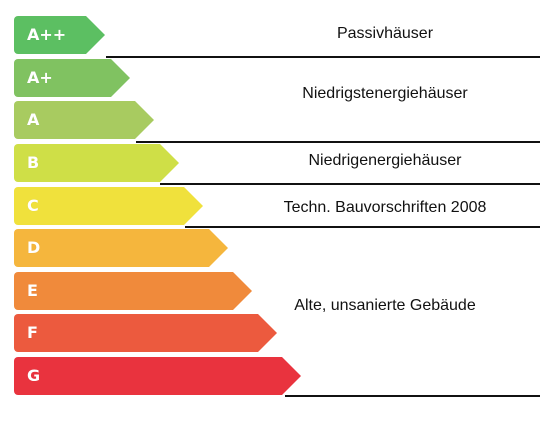  I want to click on class-label: A, so click(33, 119).